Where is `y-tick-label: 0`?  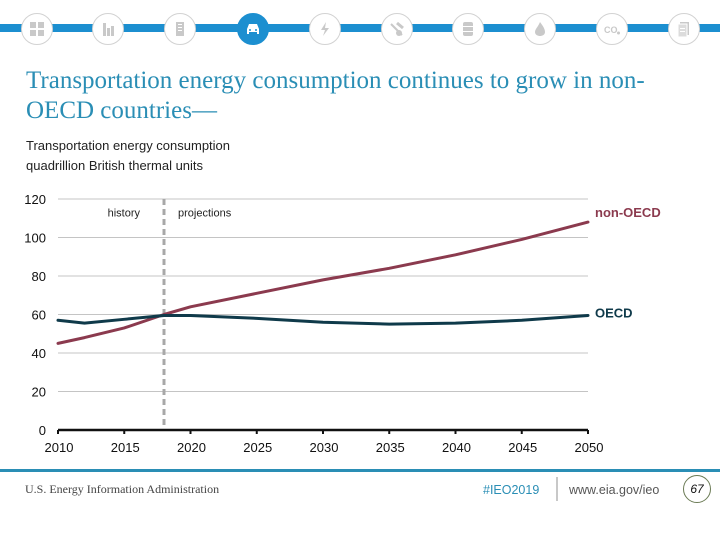 y-tick-label: 0 is located at coordinates (42, 430).